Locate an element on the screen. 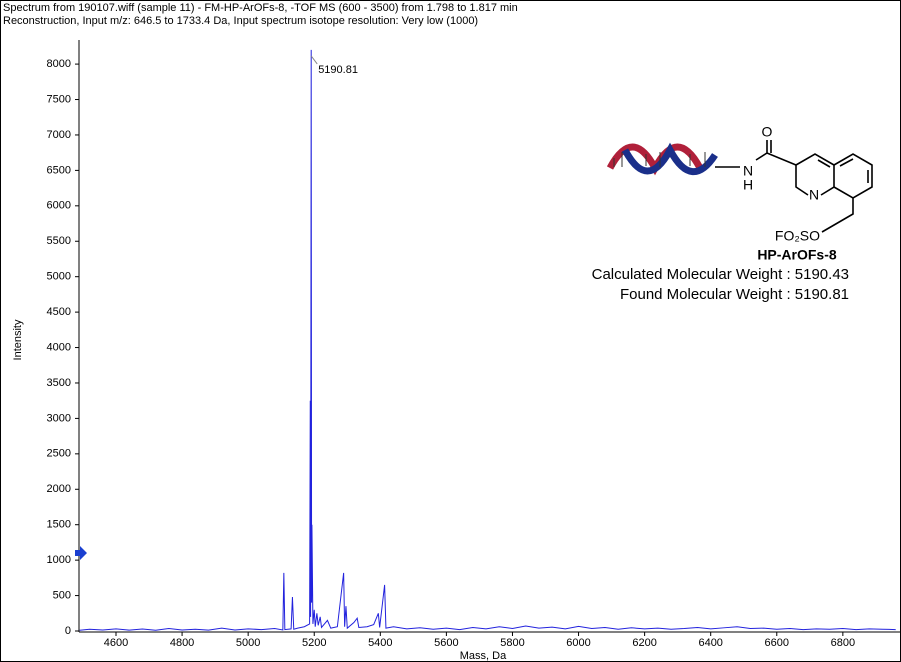 The width and height of the screenshot is (901, 662). quinoline-bonds is located at coordinates (834, 193).